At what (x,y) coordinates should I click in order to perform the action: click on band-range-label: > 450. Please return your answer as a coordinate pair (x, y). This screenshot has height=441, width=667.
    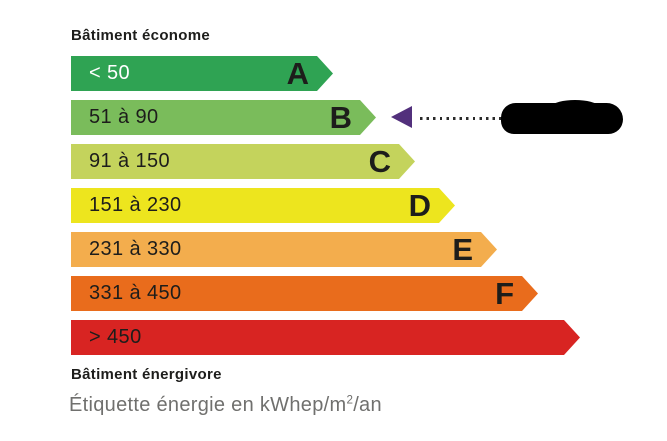
    Looking at the image, I should click on (115, 337).